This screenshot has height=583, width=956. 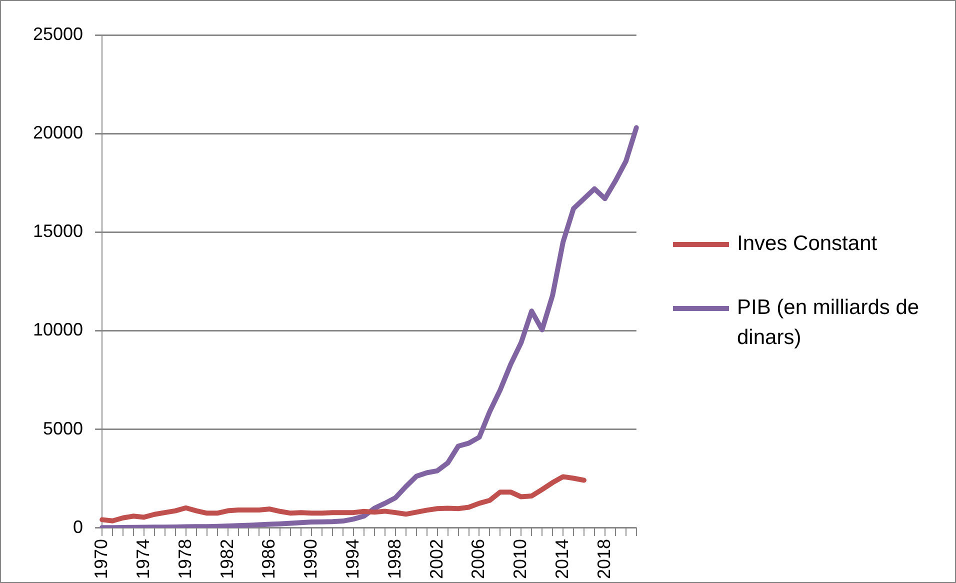 What do you see at coordinates (142, 559) in the screenshot?
I see `x-tick-label: 1974` at bounding box center [142, 559].